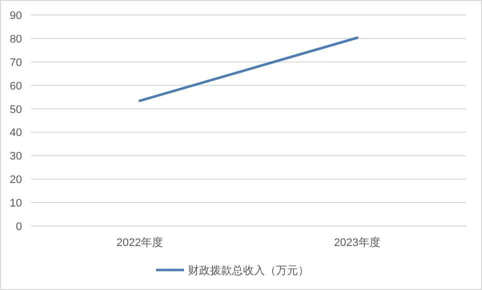 The height and width of the screenshot is (290, 482). What do you see at coordinates (16, 39) in the screenshot?
I see `y-tick-label: 80` at bounding box center [16, 39].